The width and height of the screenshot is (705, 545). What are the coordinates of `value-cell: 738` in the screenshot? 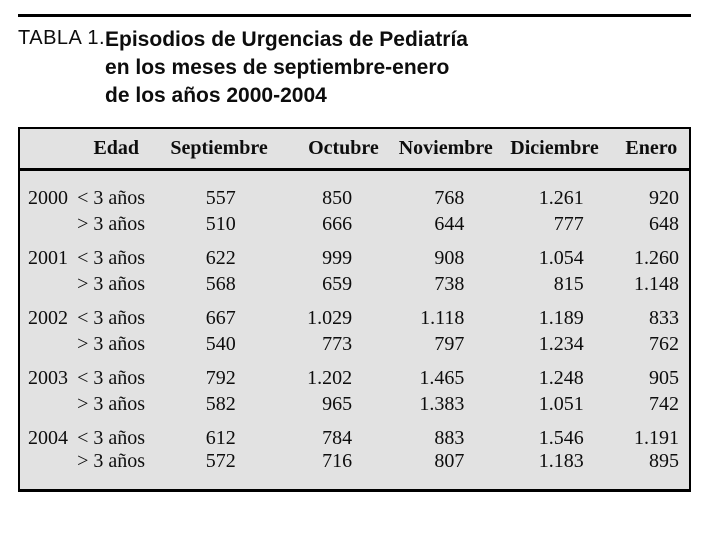 It's located at (449, 284).